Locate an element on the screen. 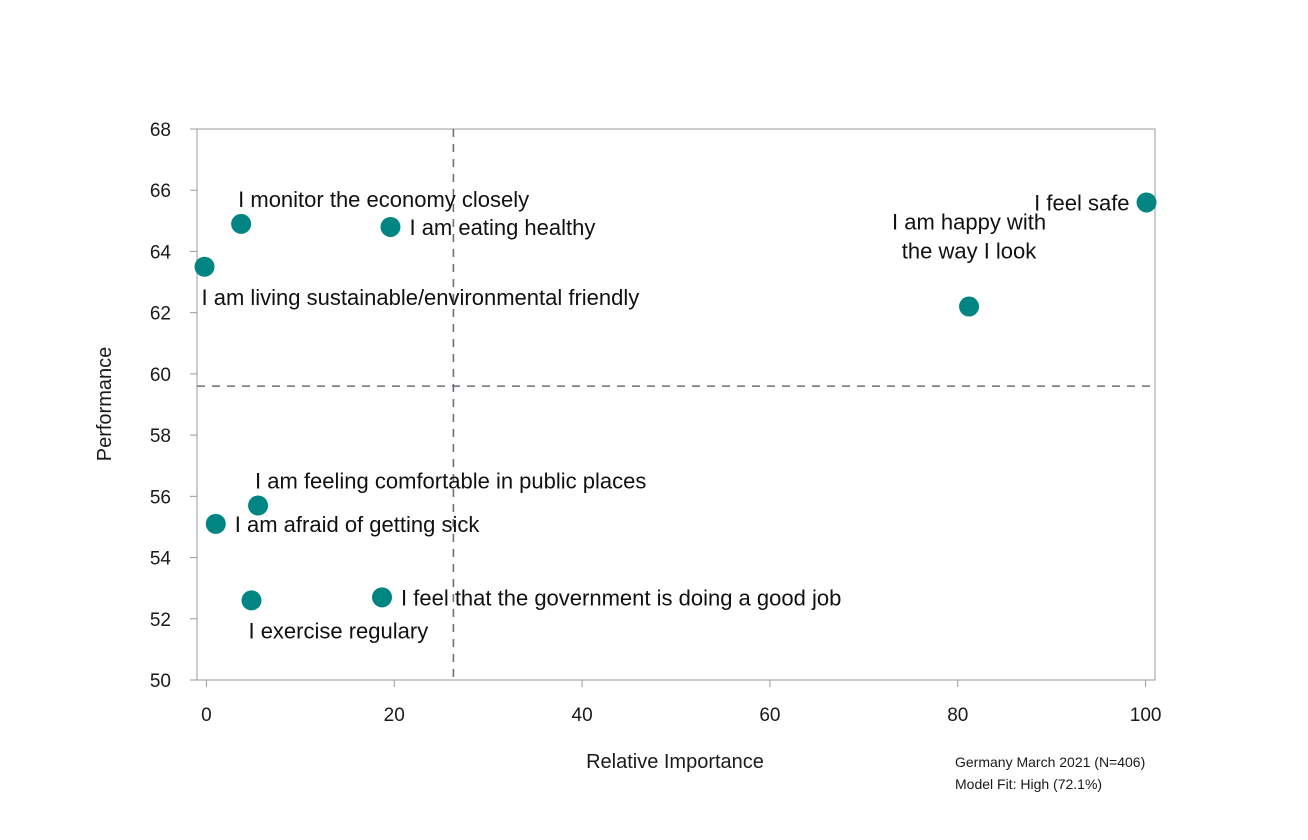 The height and width of the screenshot is (840, 1308). y-tick-label: 60 is located at coordinates (160, 375).